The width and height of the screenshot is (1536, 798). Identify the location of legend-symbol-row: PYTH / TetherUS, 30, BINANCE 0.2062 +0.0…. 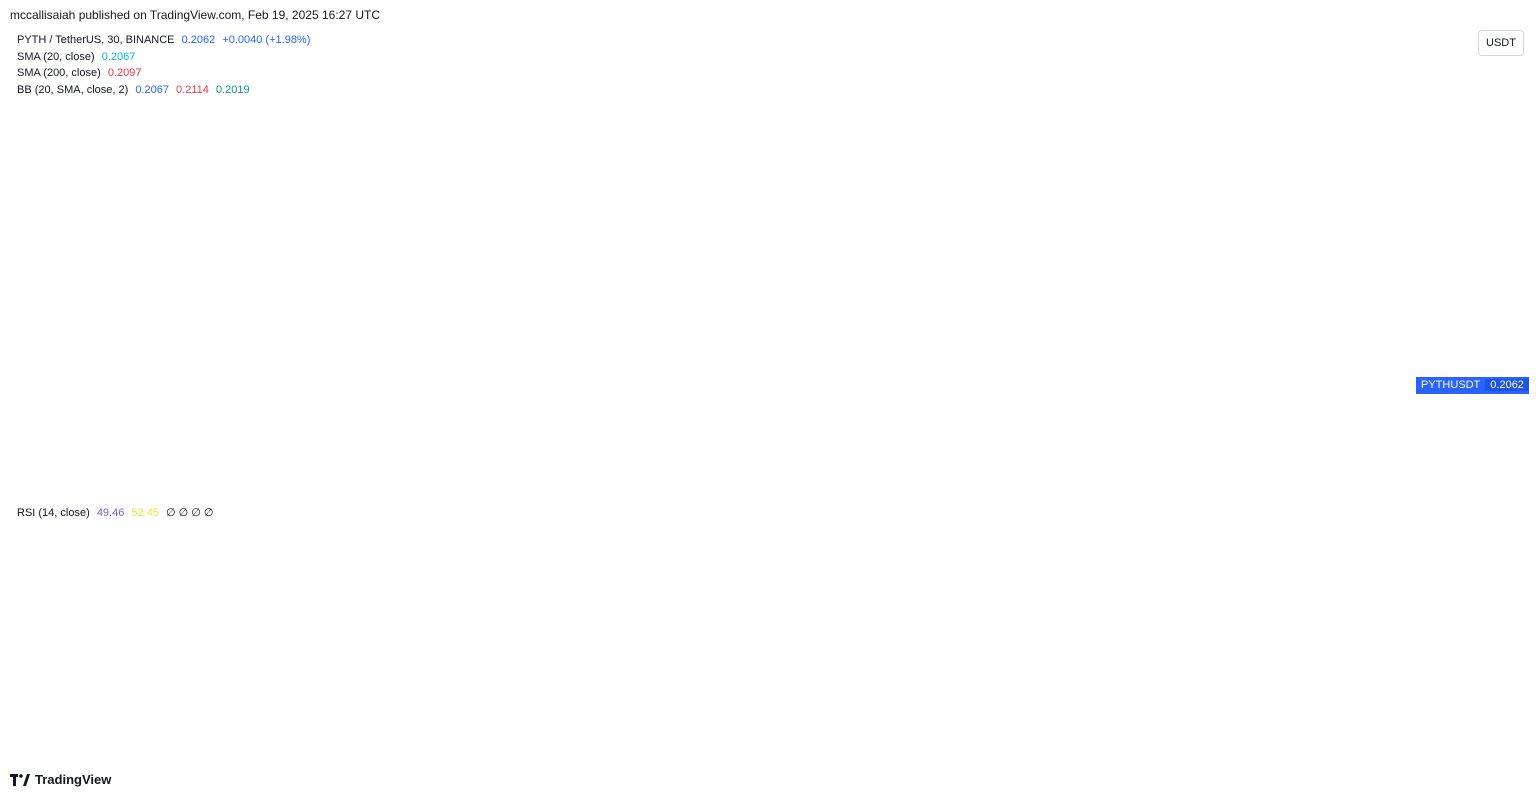
(165, 40).